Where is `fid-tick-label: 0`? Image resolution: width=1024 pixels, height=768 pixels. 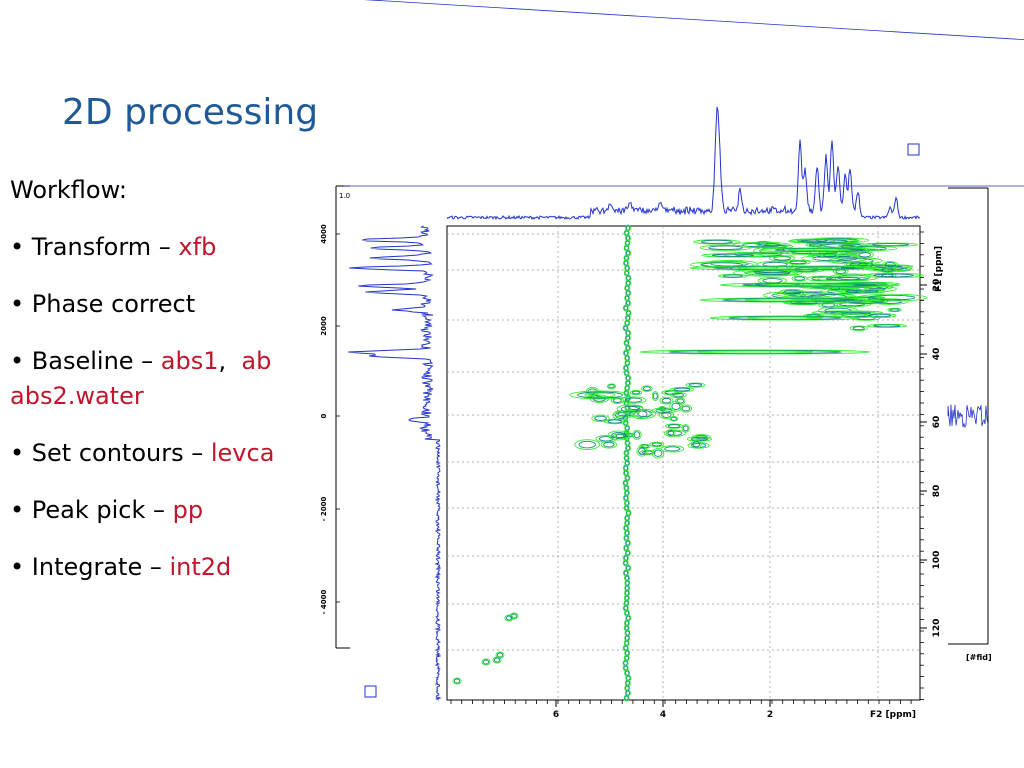 fid-tick-label: 0 is located at coordinates (324, 415).